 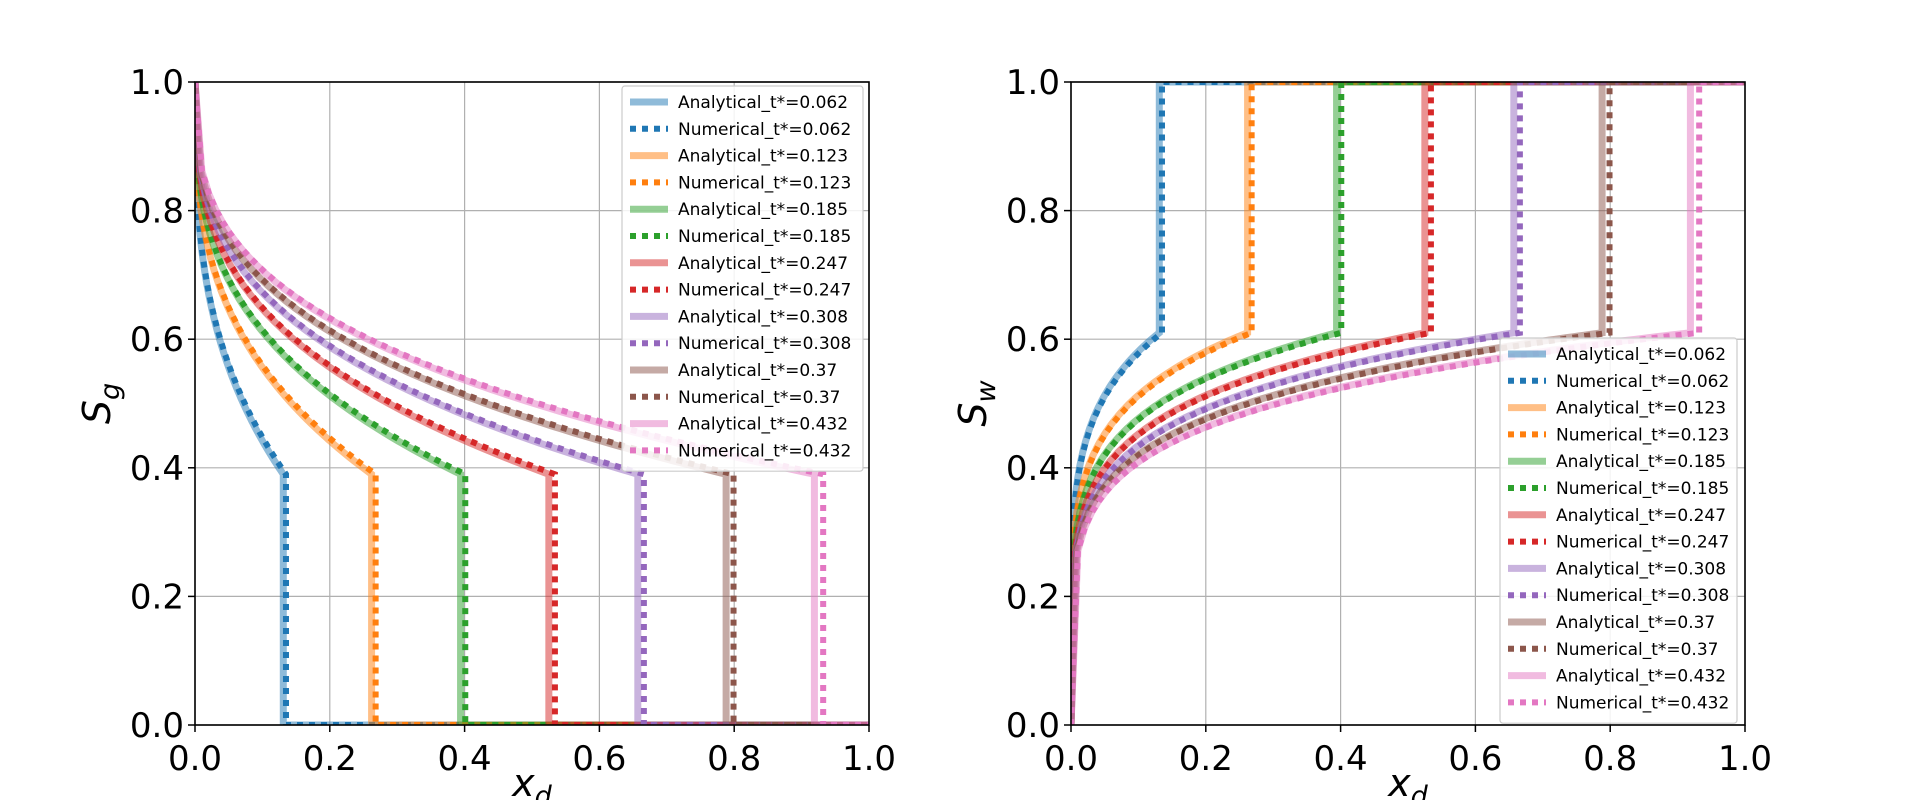 I want to click on y-axis-label: Sg, so click(x=100, y=403).